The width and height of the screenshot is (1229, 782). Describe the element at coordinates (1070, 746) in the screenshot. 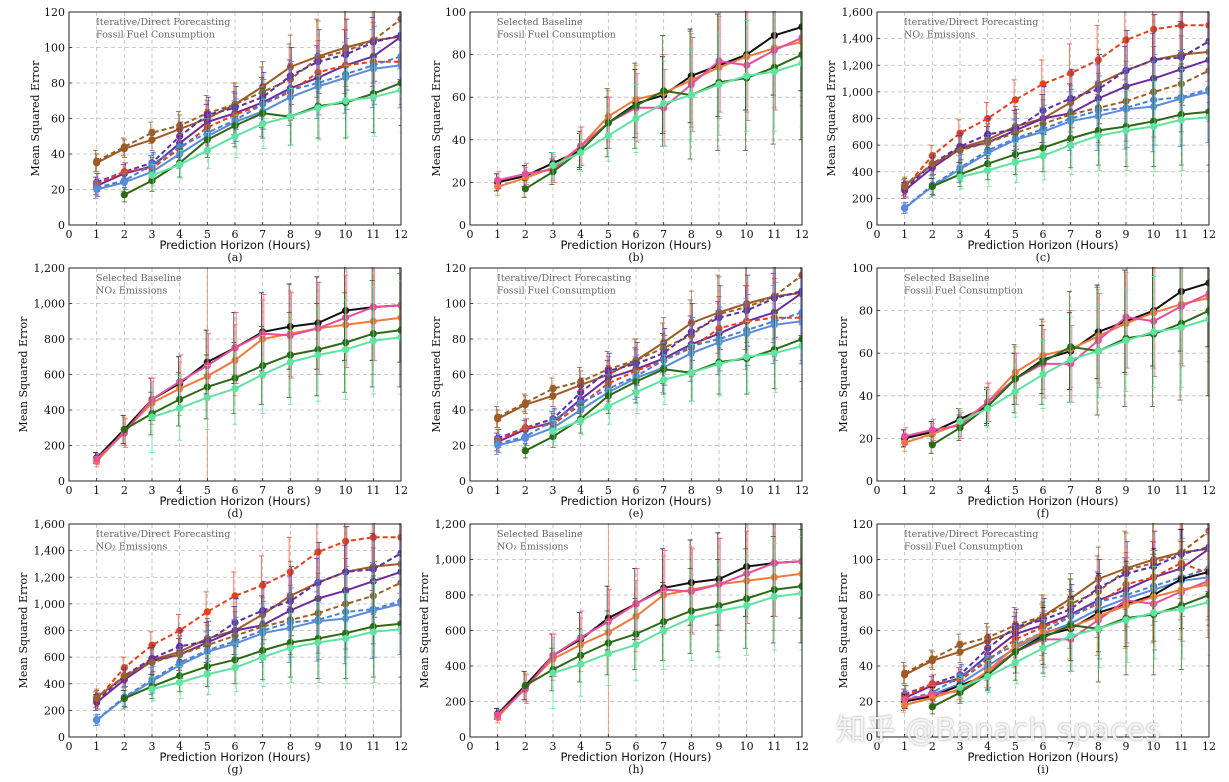

I see `x-tick-label: 7` at that location.